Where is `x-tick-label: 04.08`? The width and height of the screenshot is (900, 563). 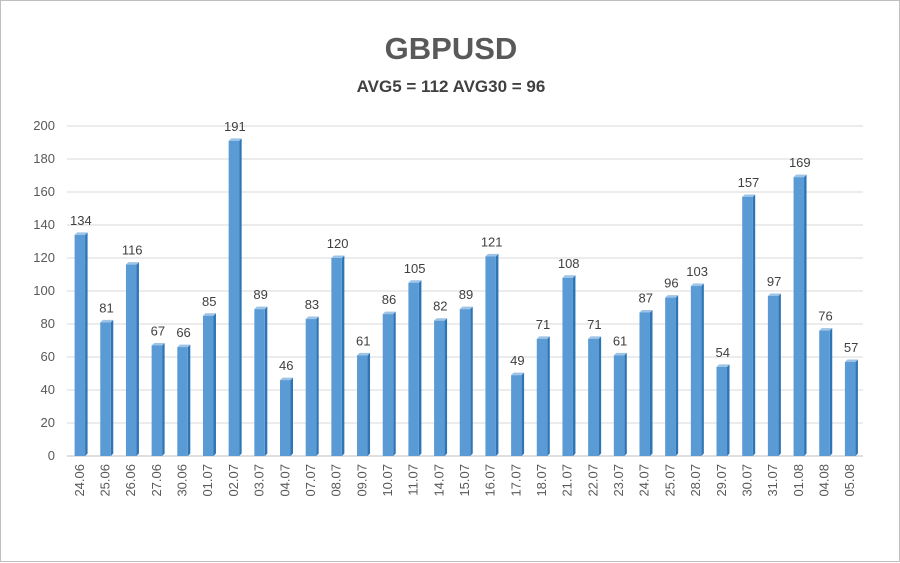 x-tick-label: 04.08 is located at coordinates (823, 480).